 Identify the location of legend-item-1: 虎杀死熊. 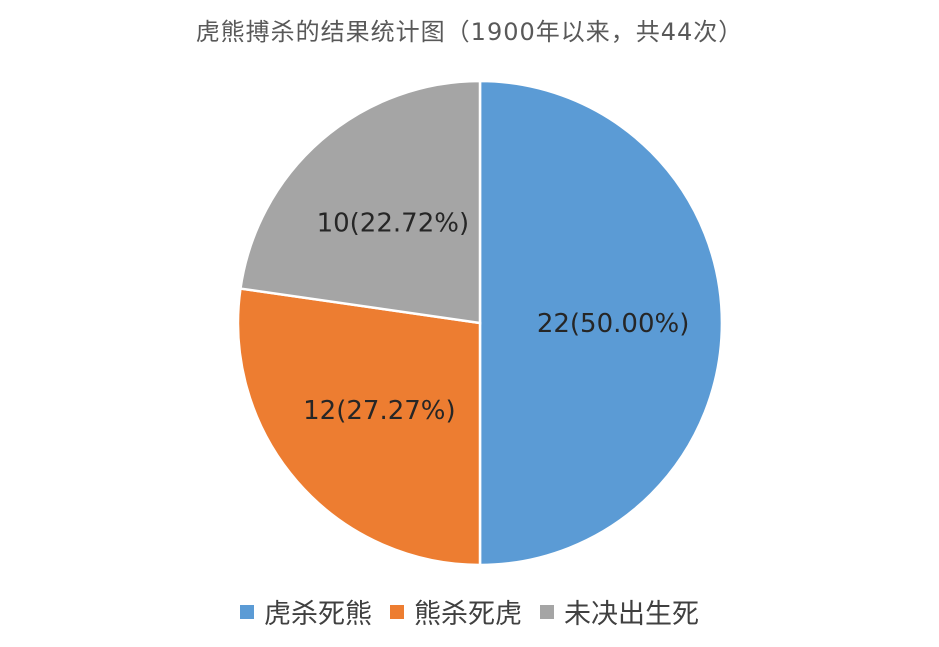
(306, 611).